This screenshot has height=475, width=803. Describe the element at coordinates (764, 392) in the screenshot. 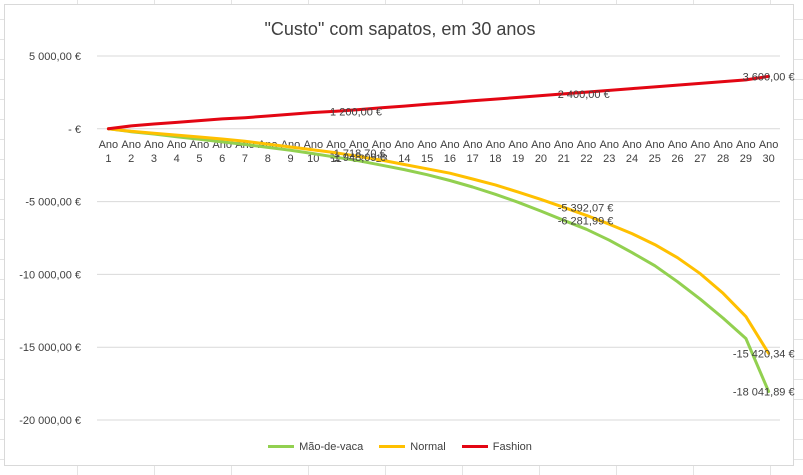

I see `data-label: -18 041,89 €` at that location.